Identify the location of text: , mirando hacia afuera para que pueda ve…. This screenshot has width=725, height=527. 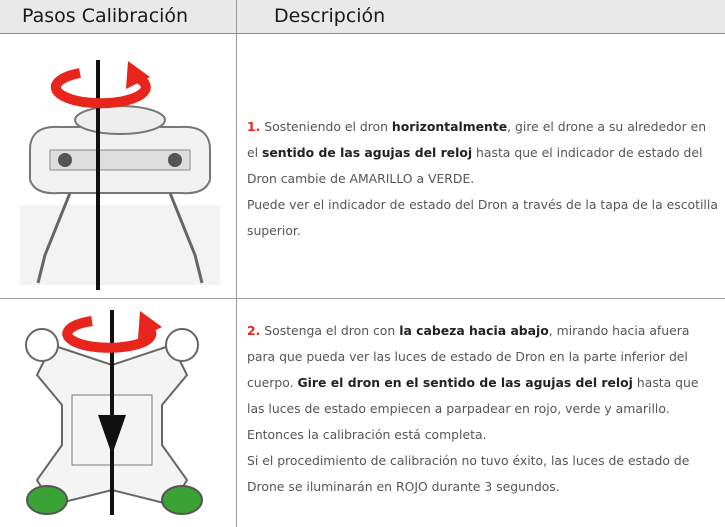
(468, 356).